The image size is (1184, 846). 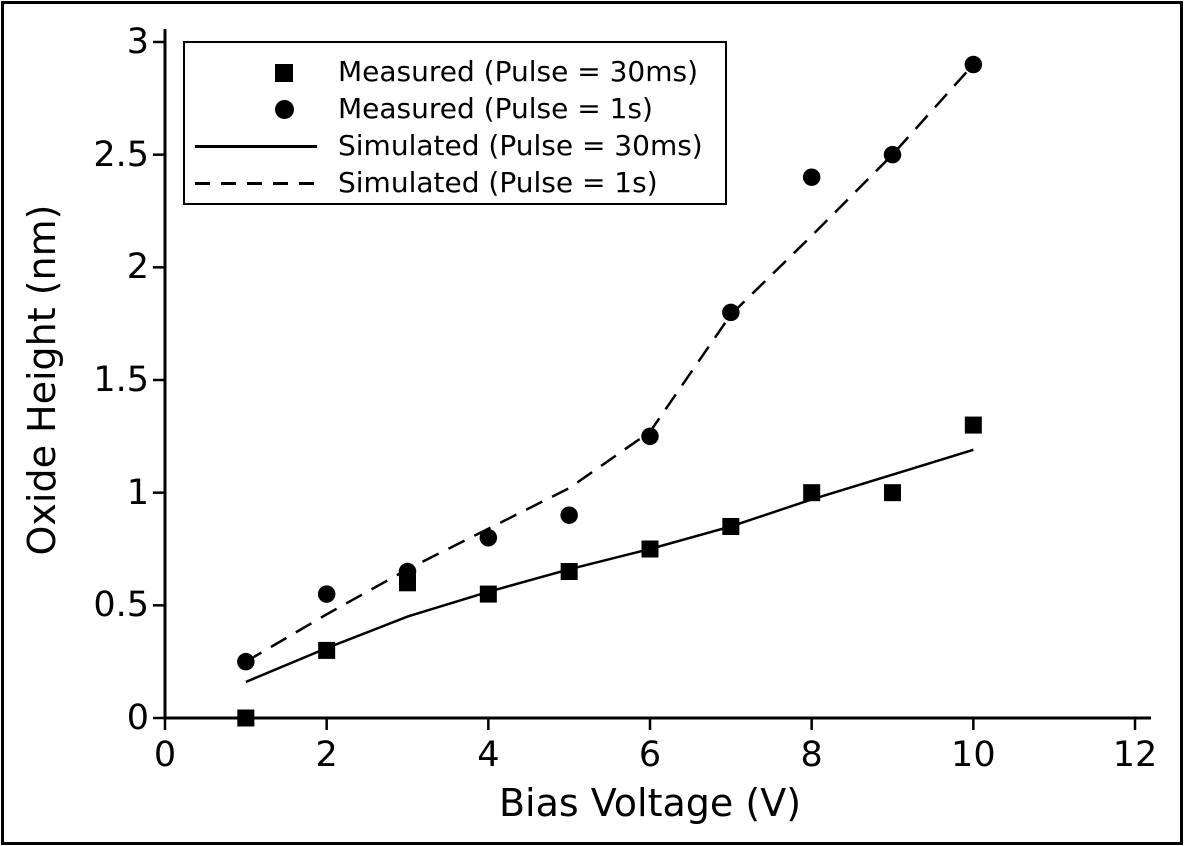 What do you see at coordinates (518, 72) in the screenshot?
I see `legend-label: Measured (Pulse = 30ms)` at bounding box center [518, 72].